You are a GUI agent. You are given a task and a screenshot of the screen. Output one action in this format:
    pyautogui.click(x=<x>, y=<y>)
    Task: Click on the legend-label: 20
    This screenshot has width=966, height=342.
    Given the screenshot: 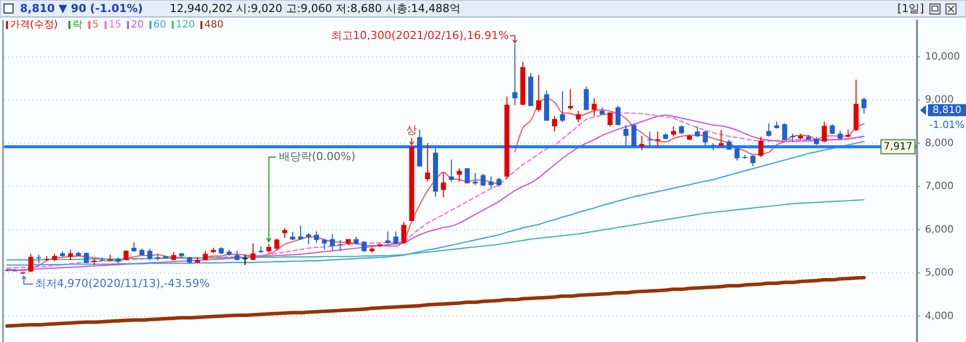 What is the action you would take?
    pyautogui.click(x=137, y=25)
    